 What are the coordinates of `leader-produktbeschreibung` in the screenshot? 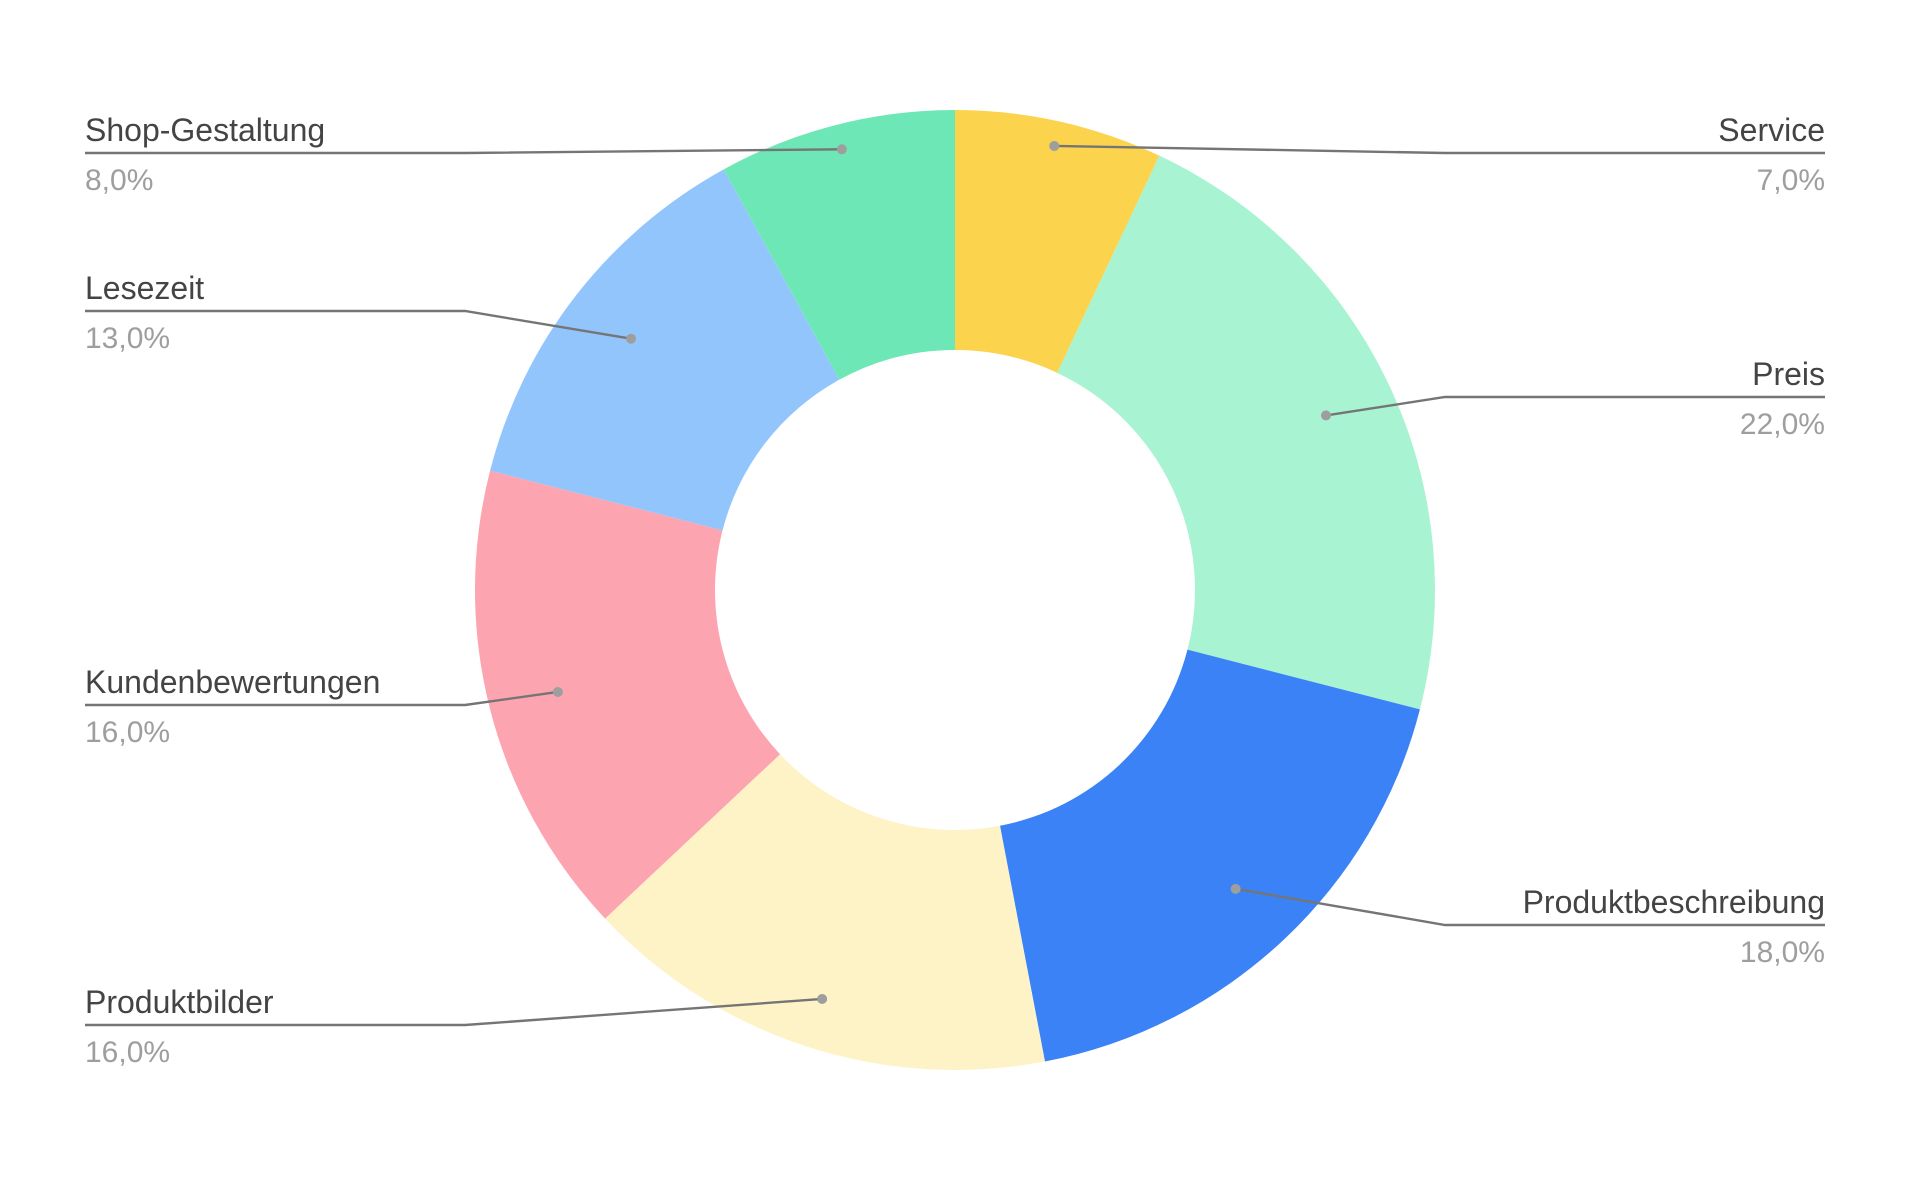 It's located at (1530, 907).